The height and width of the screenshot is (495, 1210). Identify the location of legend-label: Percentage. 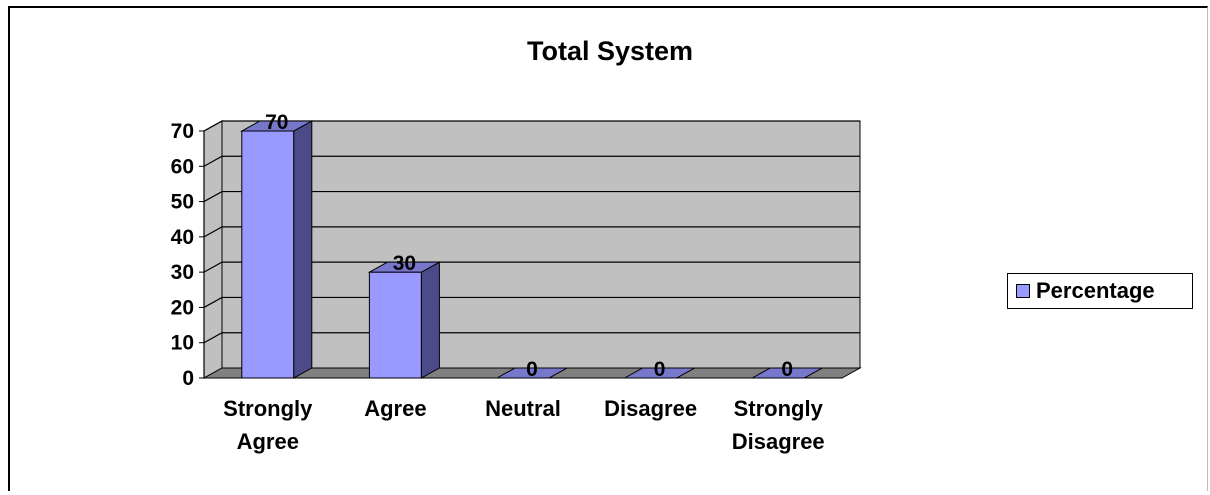
(1095, 290).